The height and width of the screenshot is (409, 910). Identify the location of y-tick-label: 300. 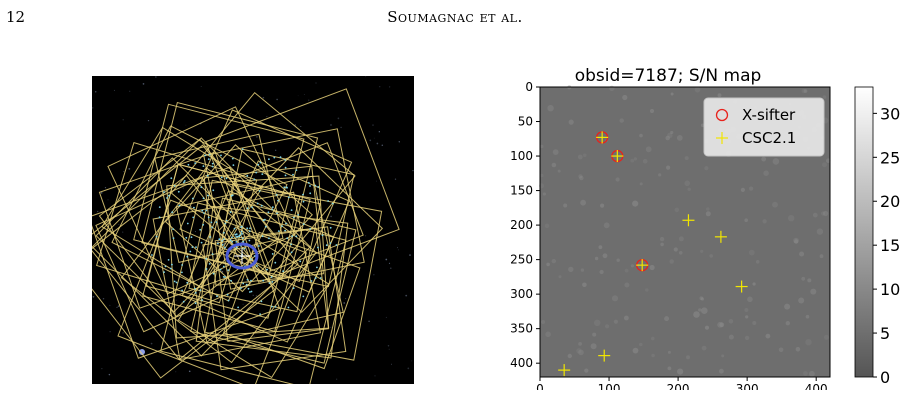
(521, 294).